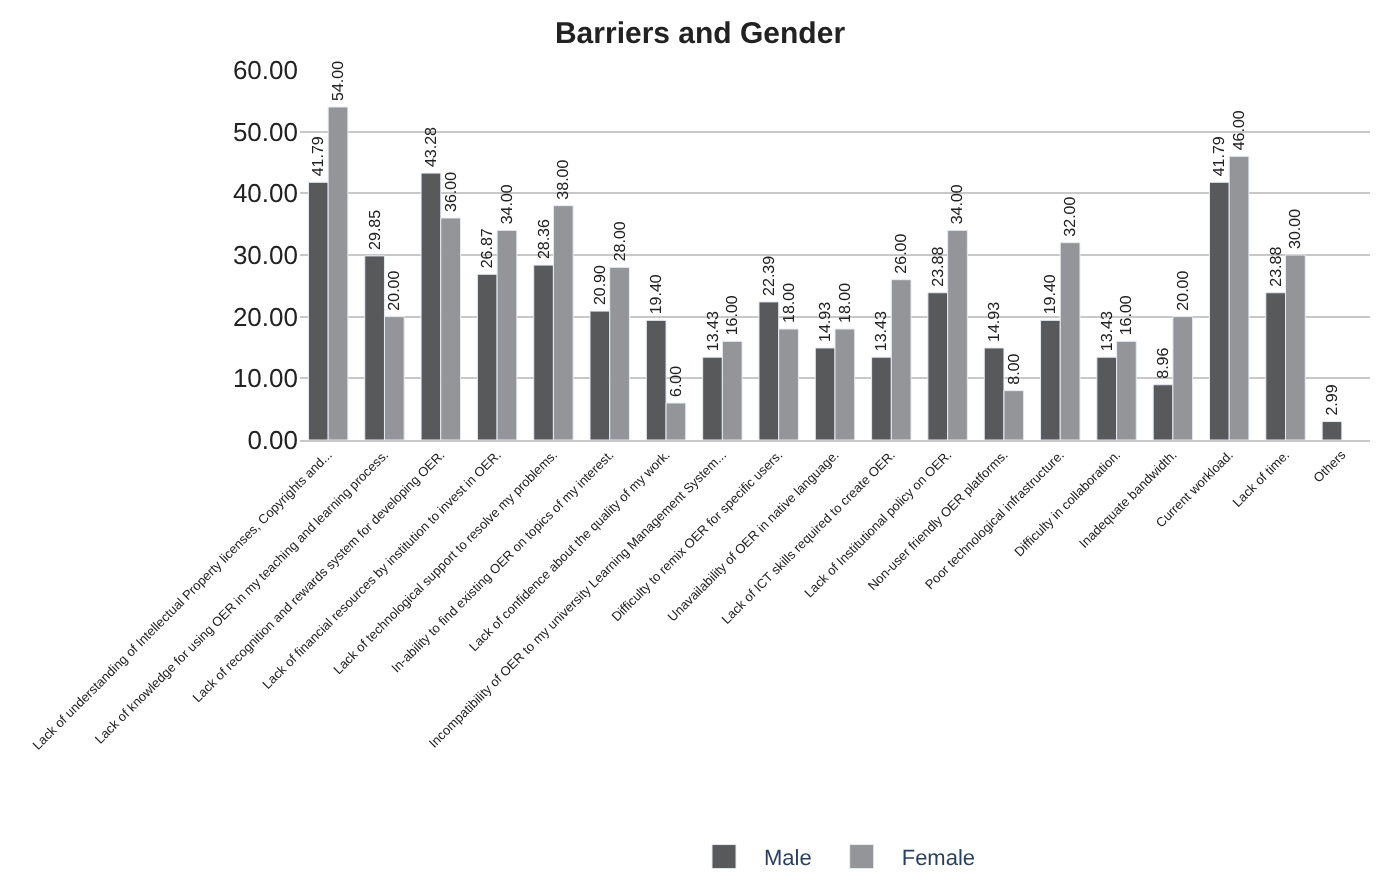  I want to click on data-label: 8.96, so click(1163, 362).